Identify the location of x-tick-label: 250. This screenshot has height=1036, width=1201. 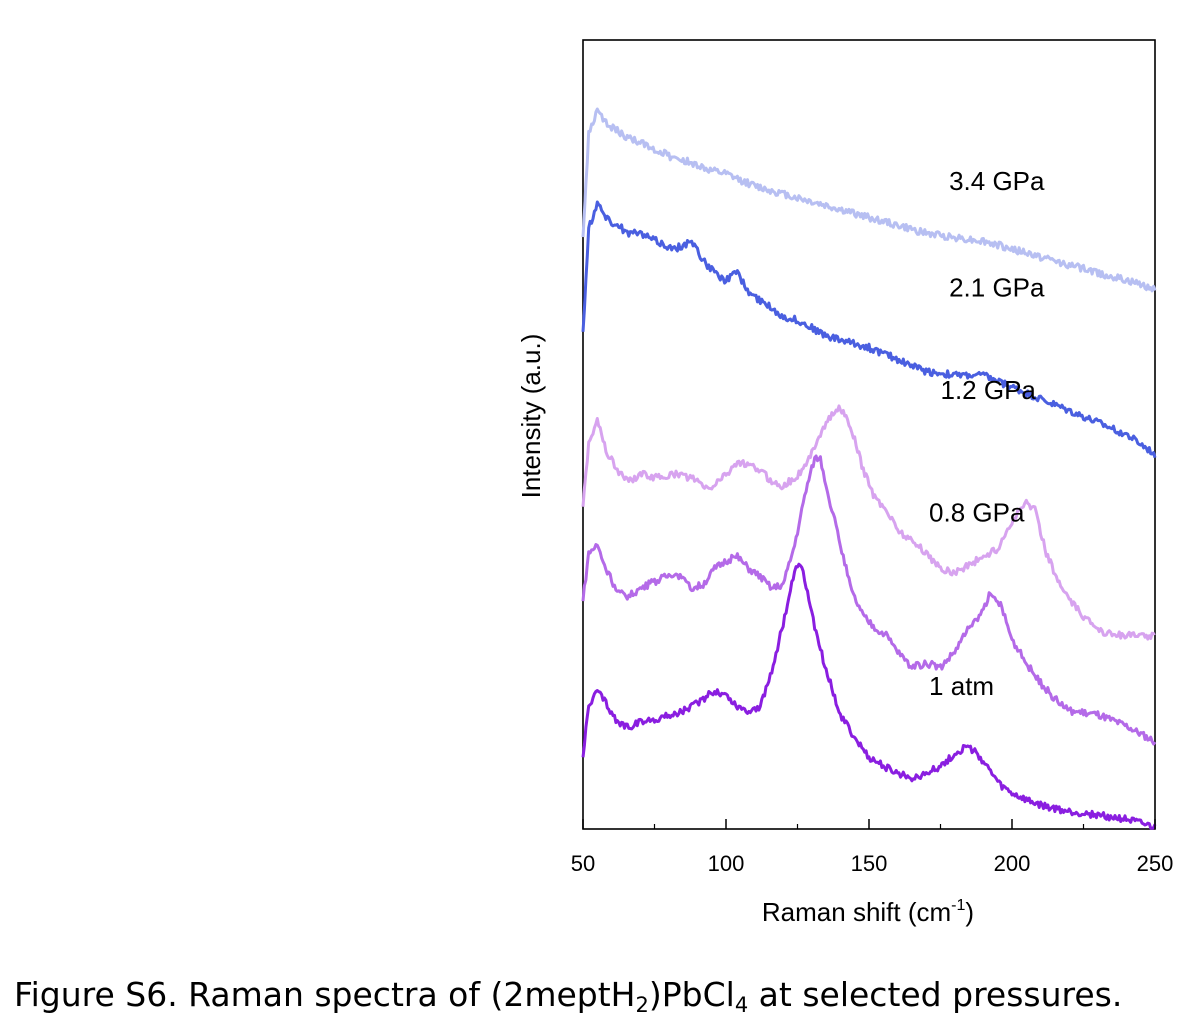
(1155, 863).